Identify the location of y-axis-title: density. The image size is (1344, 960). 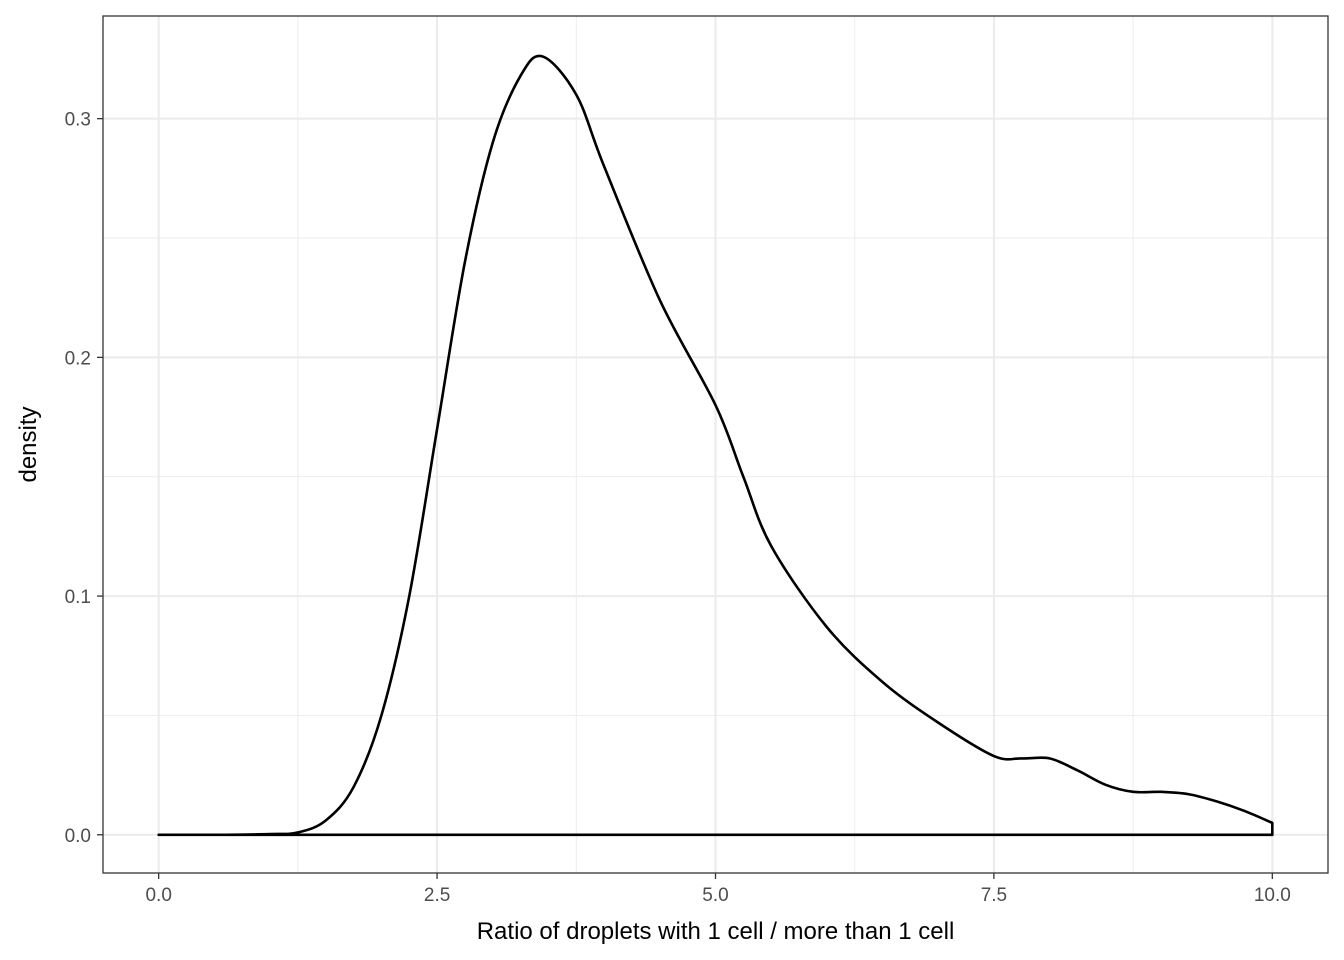
(28, 444).